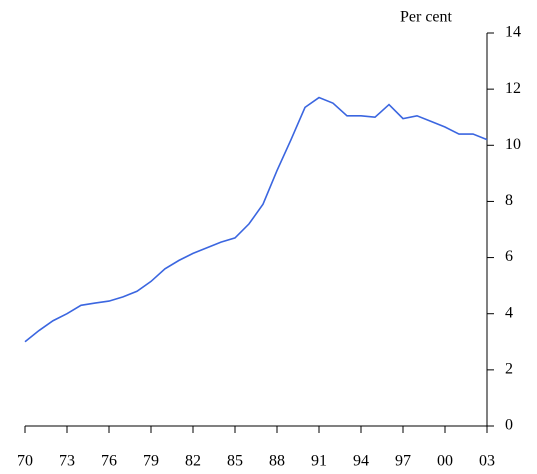 Image resolution: width=537 pixels, height=474 pixels. What do you see at coordinates (509, 425) in the screenshot?
I see `y-tick-label: 0` at bounding box center [509, 425].